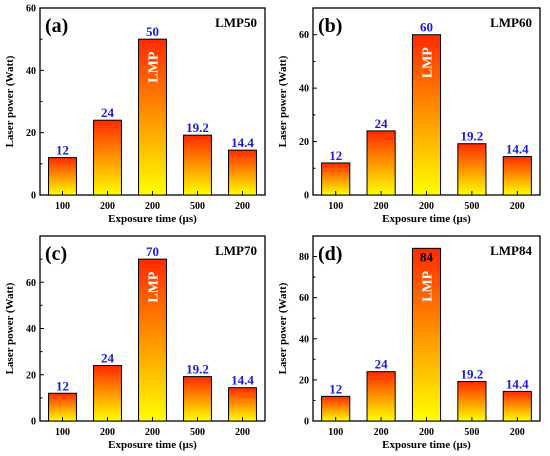  Describe the element at coordinates (427, 256) in the screenshot. I see `data-label: 84` at that location.